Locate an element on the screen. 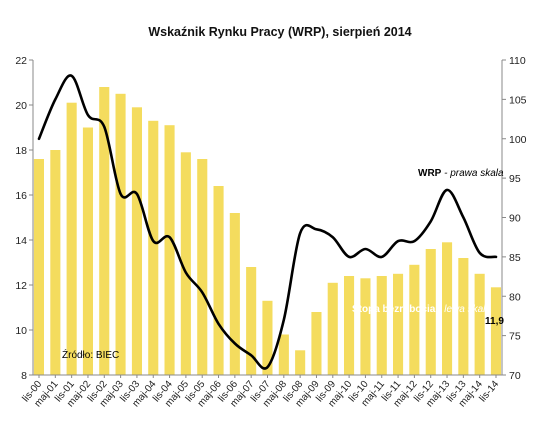 Image resolution: width=560 pixels, height=440 pixels. left-tick-label: 12 is located at coordinates (21, 286).